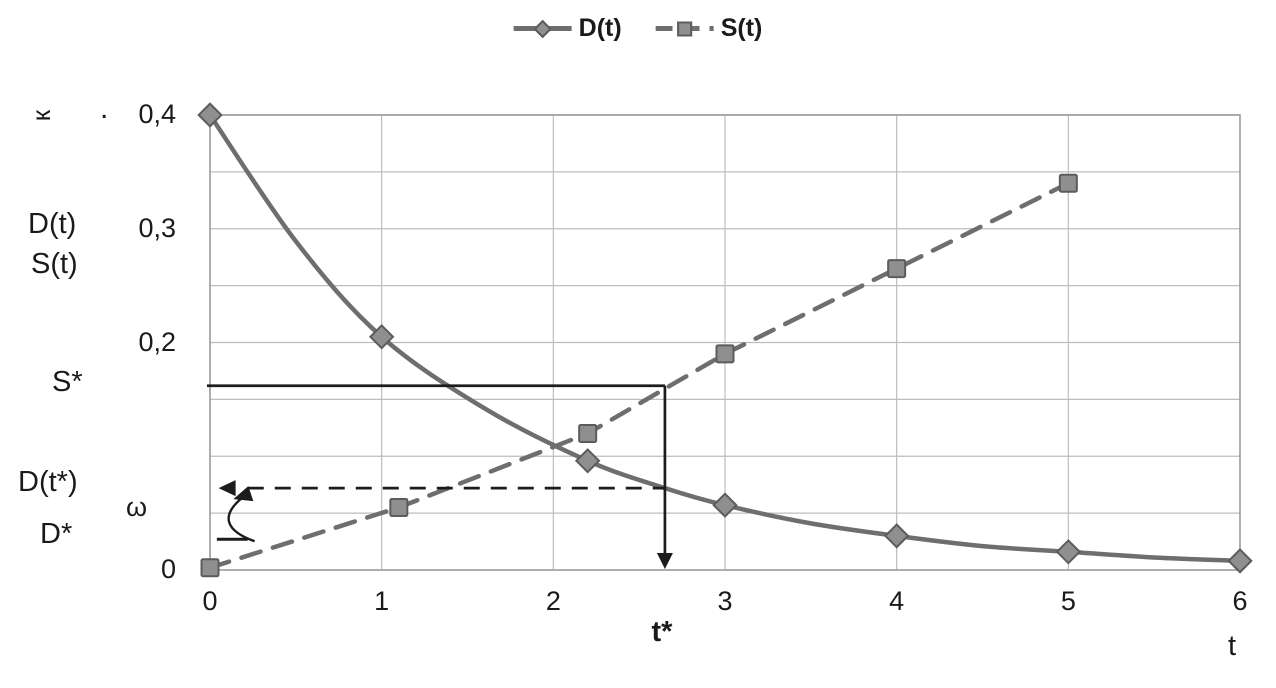 The width and height of the screenshot is (1276, 688). What do you see at coordinates (600, 28) in the screenshot?
I see `legend-label-dt: D(t)` at bounding box center [600, 28].